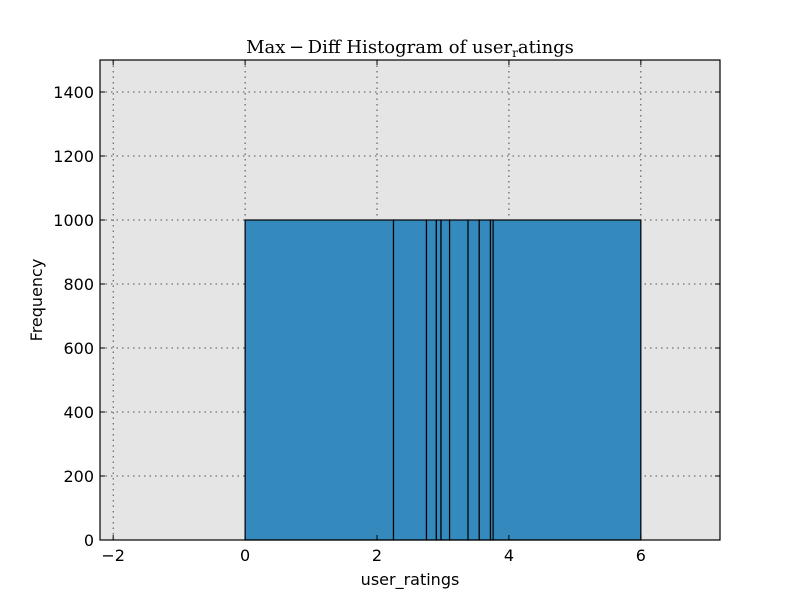 The width and height of the screenshot is (800, 600). I want to click on y-tick-label: 800, so click(78, 284).